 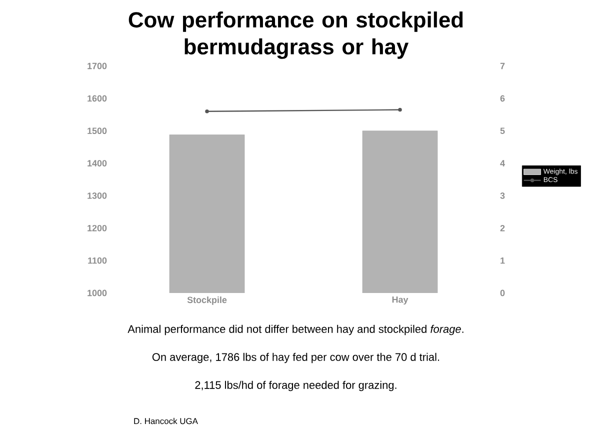 What do you see at coordinates (97, 131) in the screenshot?
I see `y-tick-label: 1500` at bounding box center [97, 131].